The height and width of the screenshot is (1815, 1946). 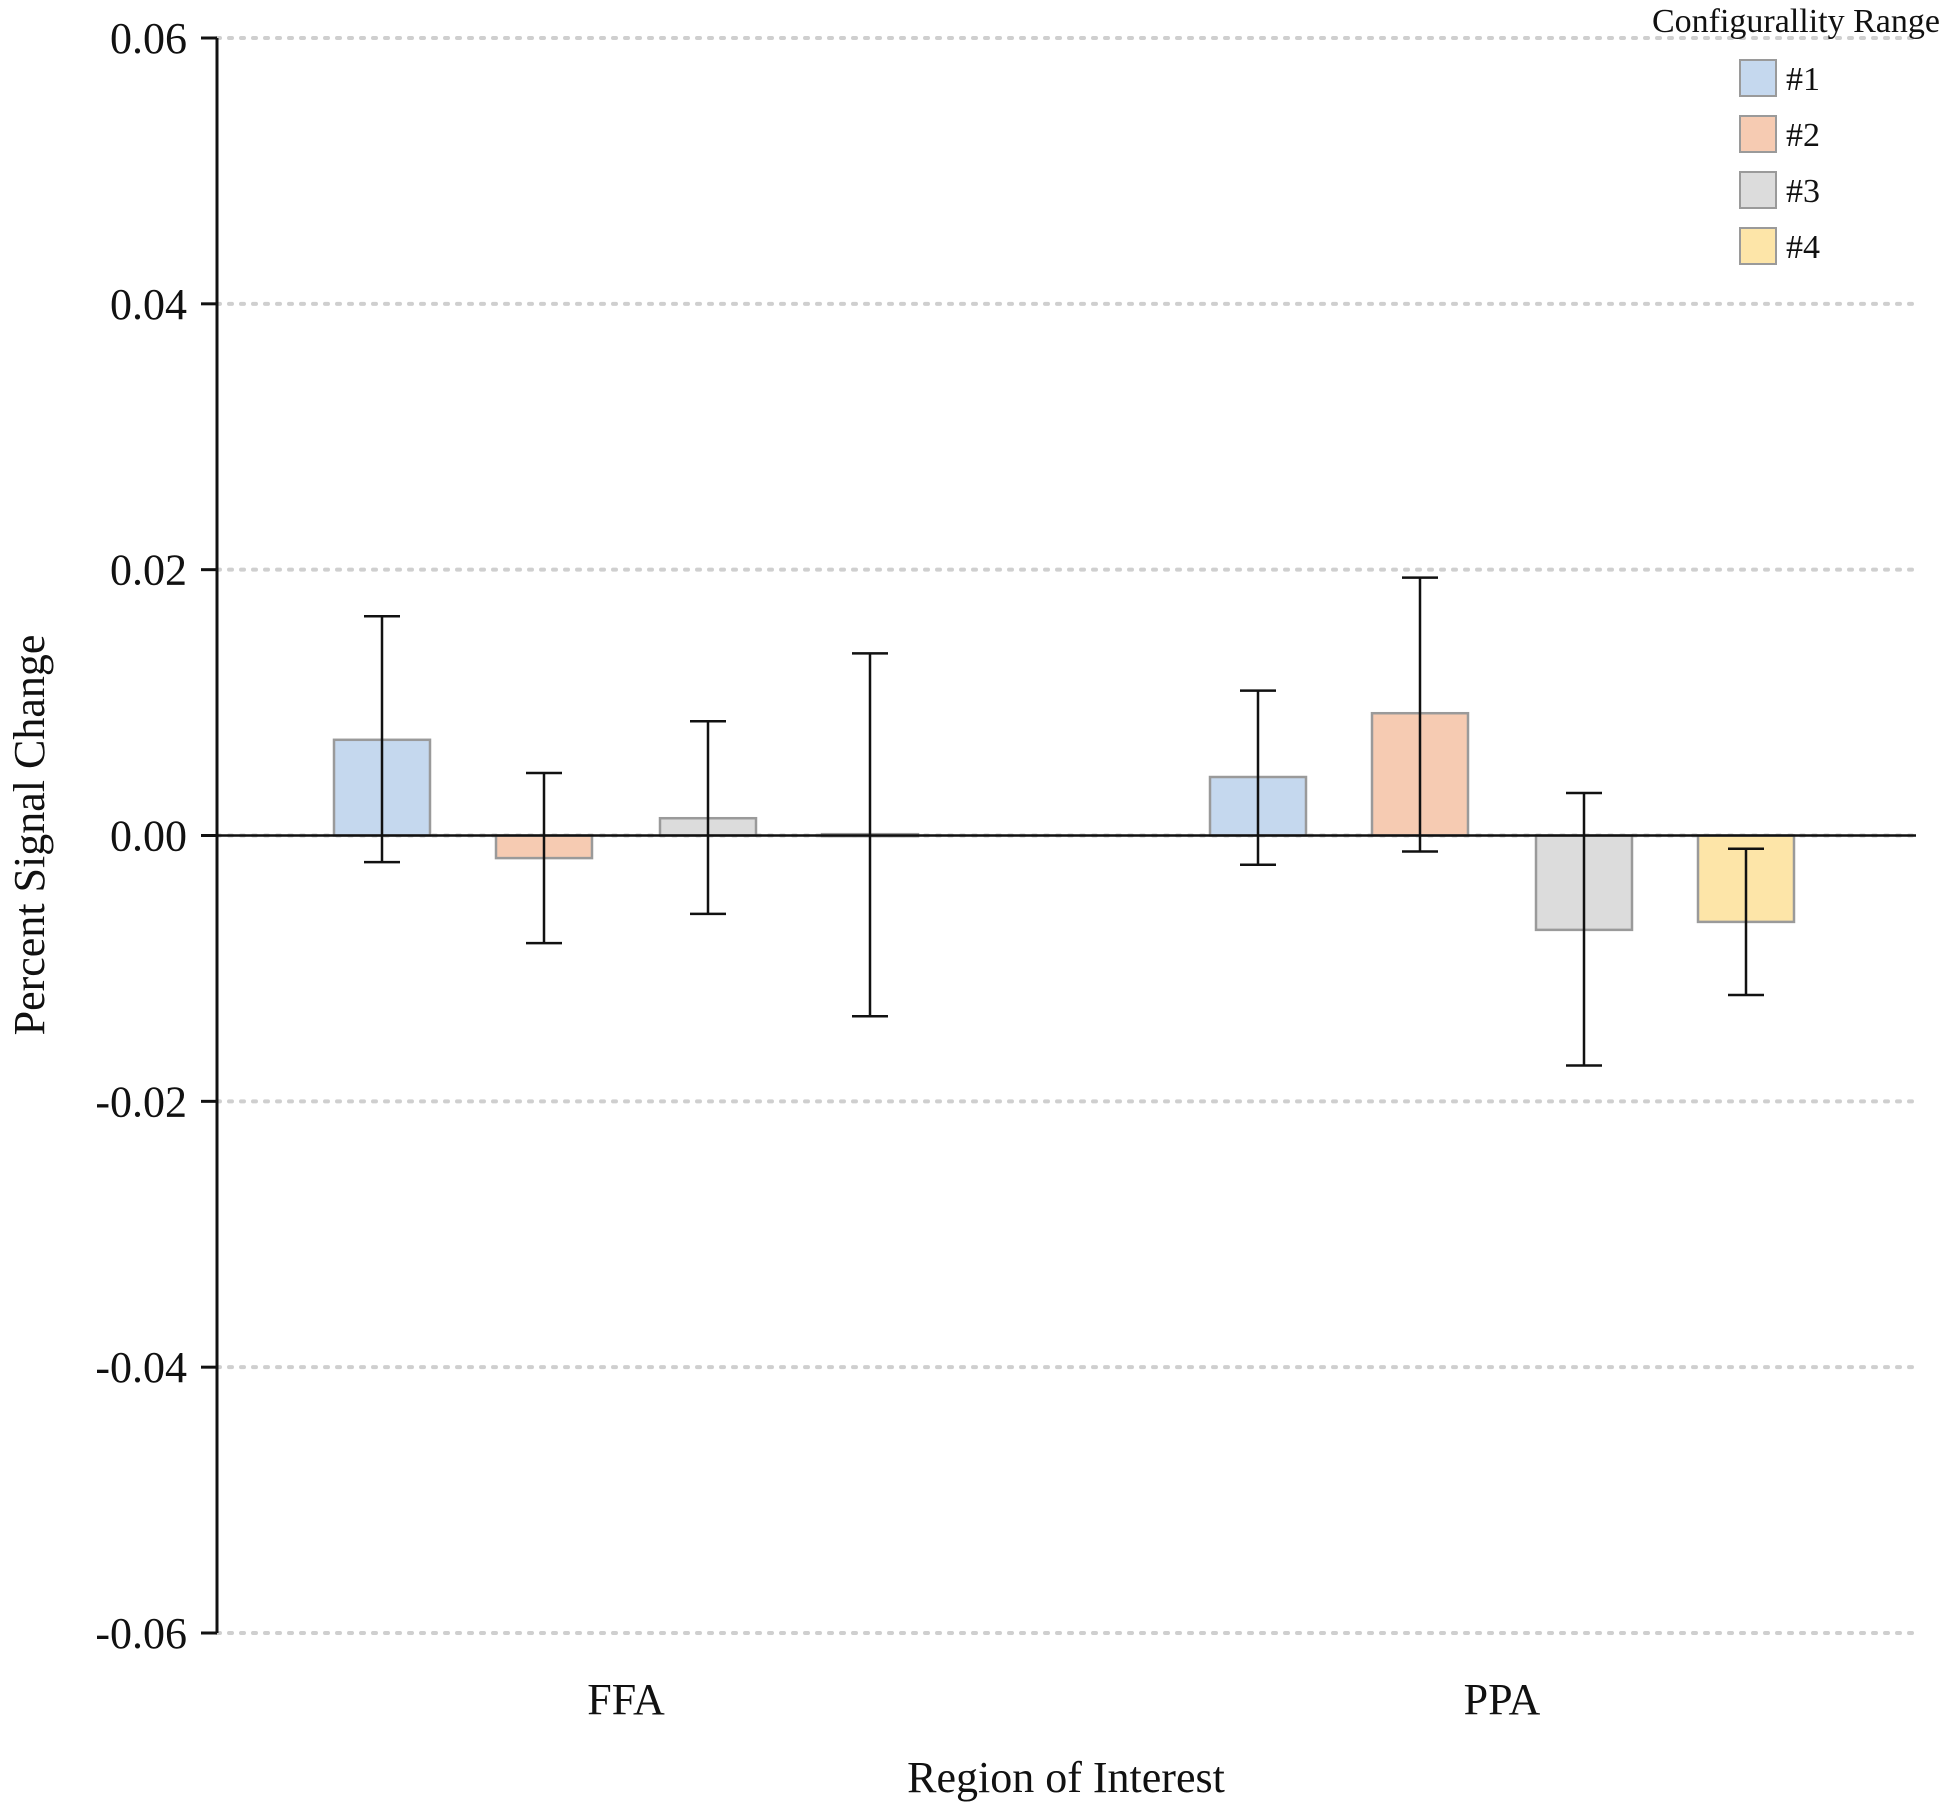 I want to click on y-ticks: 0.06 0.04 0.02 0.00 -0.02 -0.04 -0.06, so click(x=156, y=836).